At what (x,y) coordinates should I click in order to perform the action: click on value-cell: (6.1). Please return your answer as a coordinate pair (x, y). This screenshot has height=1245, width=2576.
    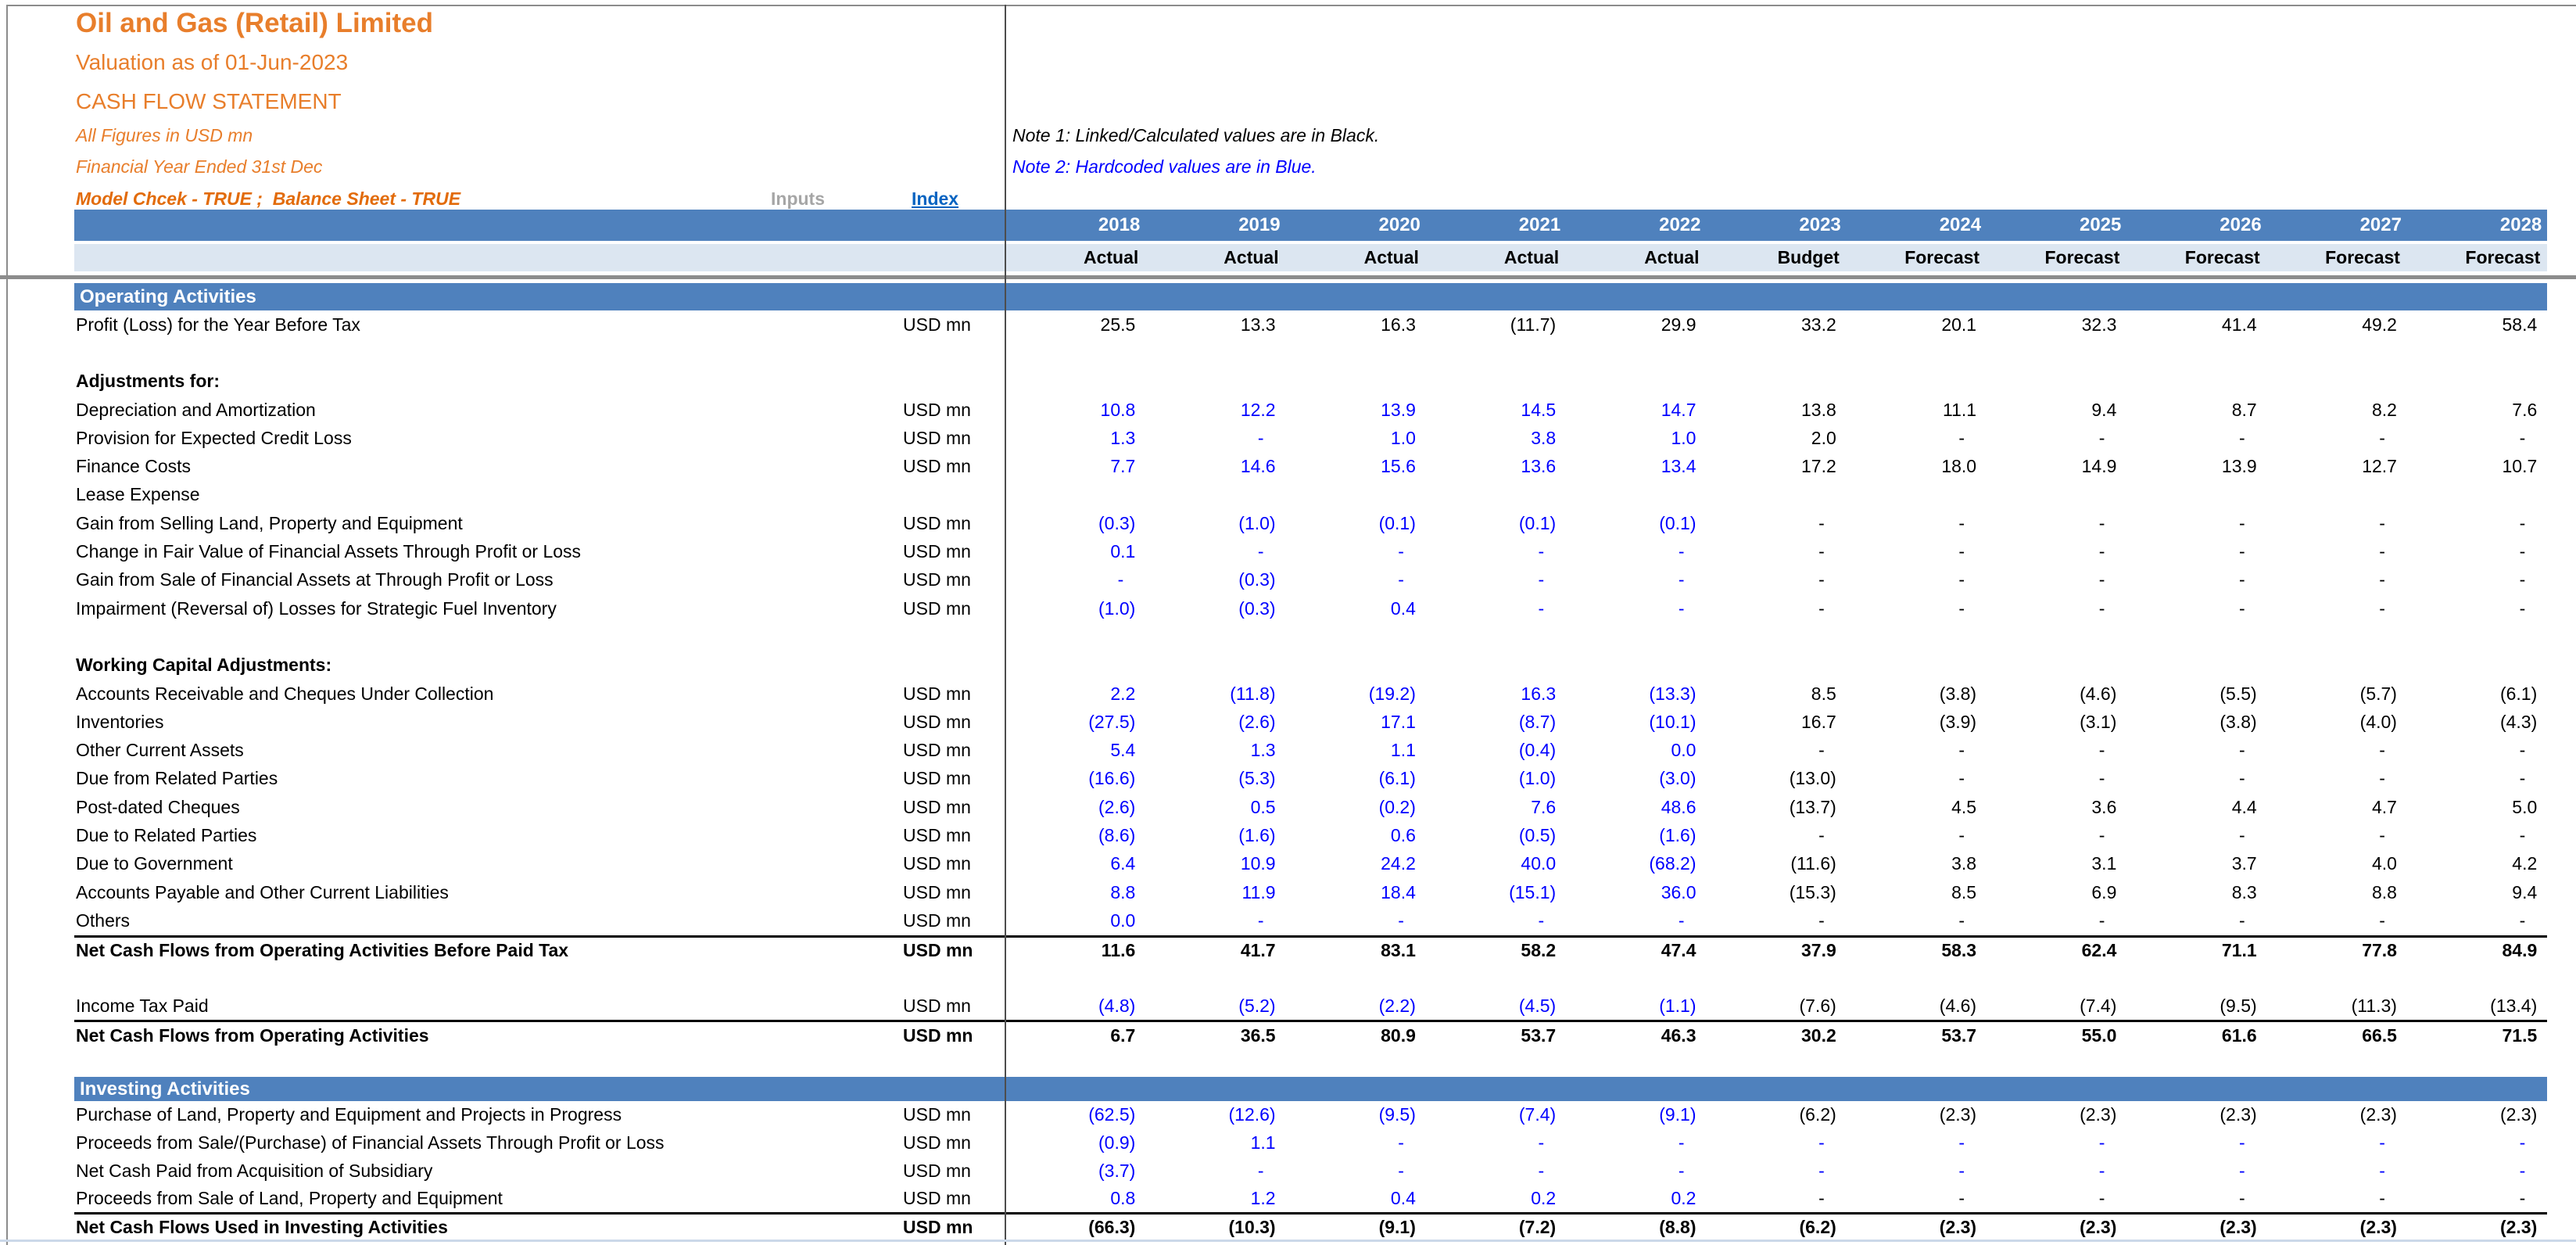
    Looking at the image, I should click on (2518, 694).